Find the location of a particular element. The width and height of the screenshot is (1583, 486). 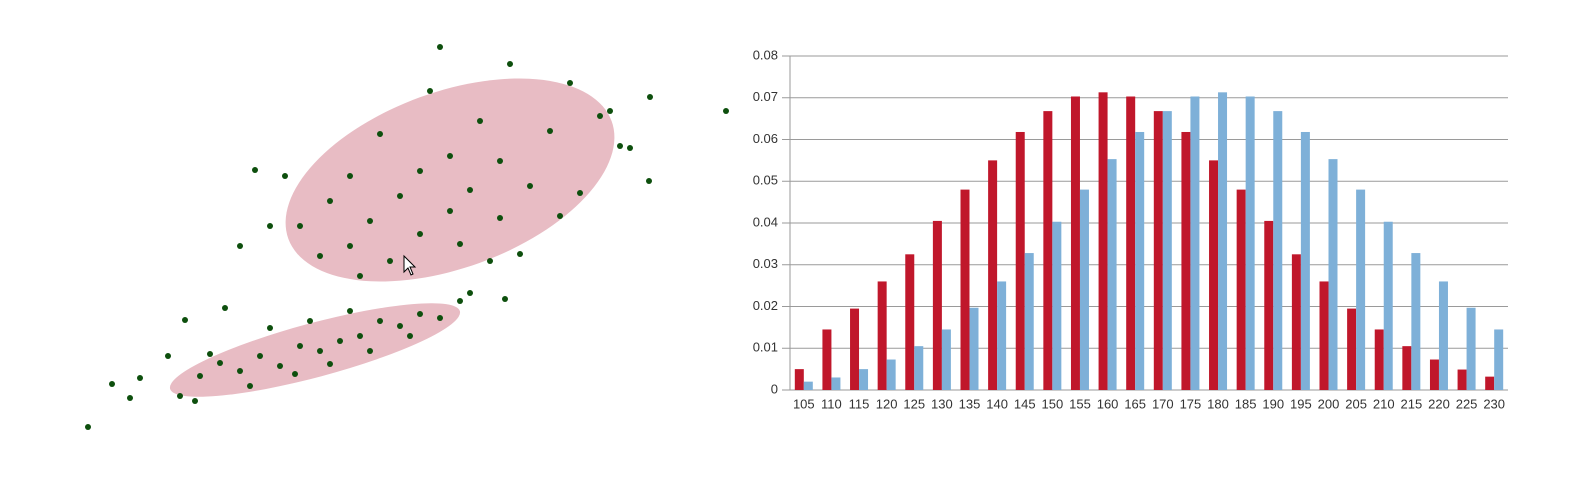

x-tick-label: 205 is located at coordinates (1356, 403).